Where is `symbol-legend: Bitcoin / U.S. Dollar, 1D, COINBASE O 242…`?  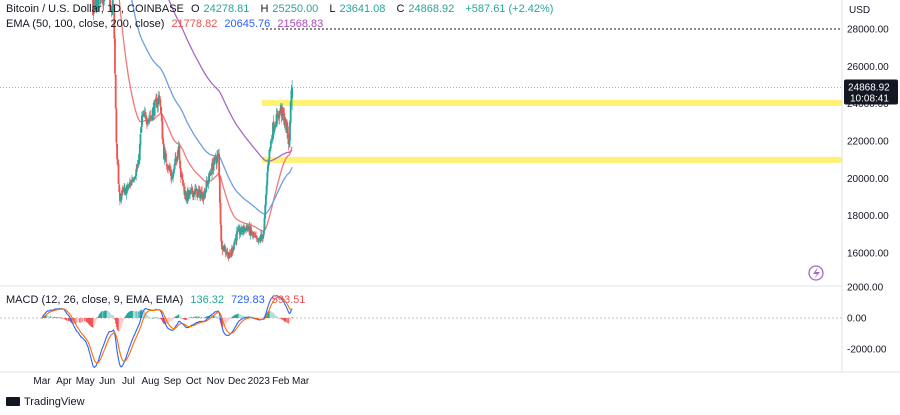 symbol-legend: Bitcoin / U.S. Dollar, 1D, COINBASE O 242… is located at coordinates (281, 9).